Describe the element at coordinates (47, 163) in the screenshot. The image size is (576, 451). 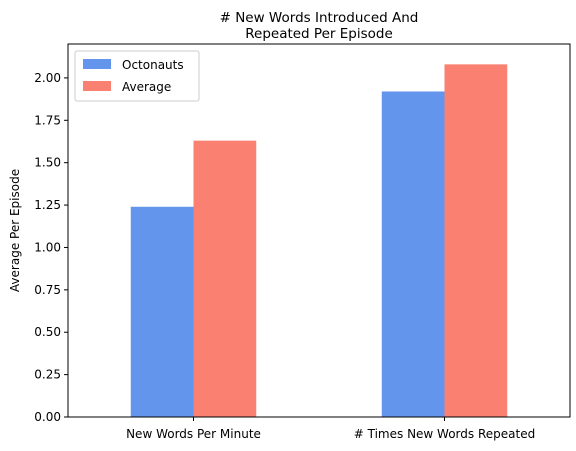
I see `y-tick-label: 1.50` at that location.